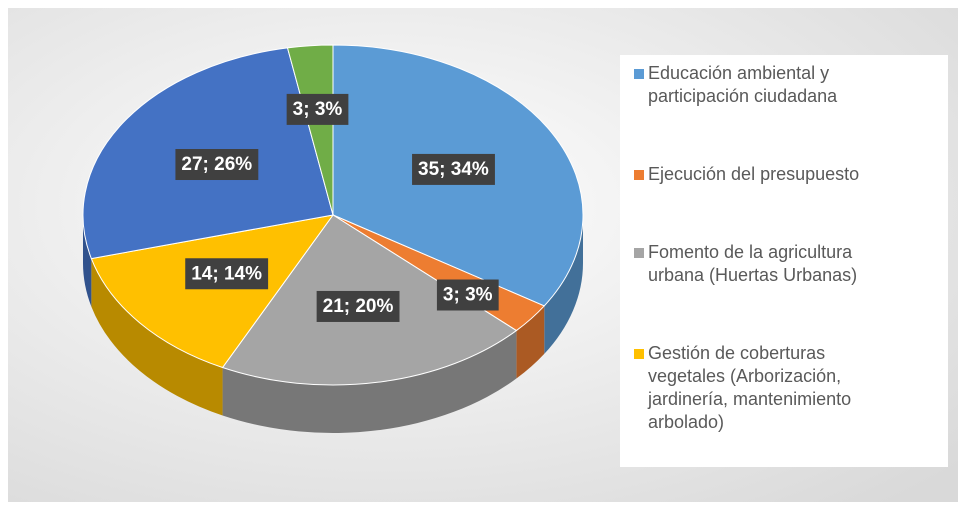 This screenshot has height=510, width=966. I want to click on legend-label: Ejecución del presupuesto, so click(753, 174).